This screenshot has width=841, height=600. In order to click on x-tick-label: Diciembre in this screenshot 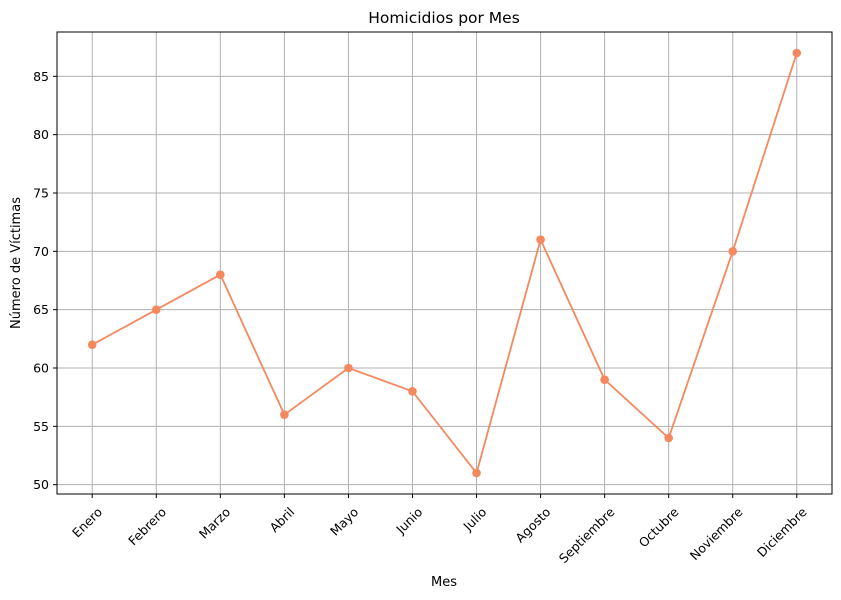, I will do `click(782, 532)`.